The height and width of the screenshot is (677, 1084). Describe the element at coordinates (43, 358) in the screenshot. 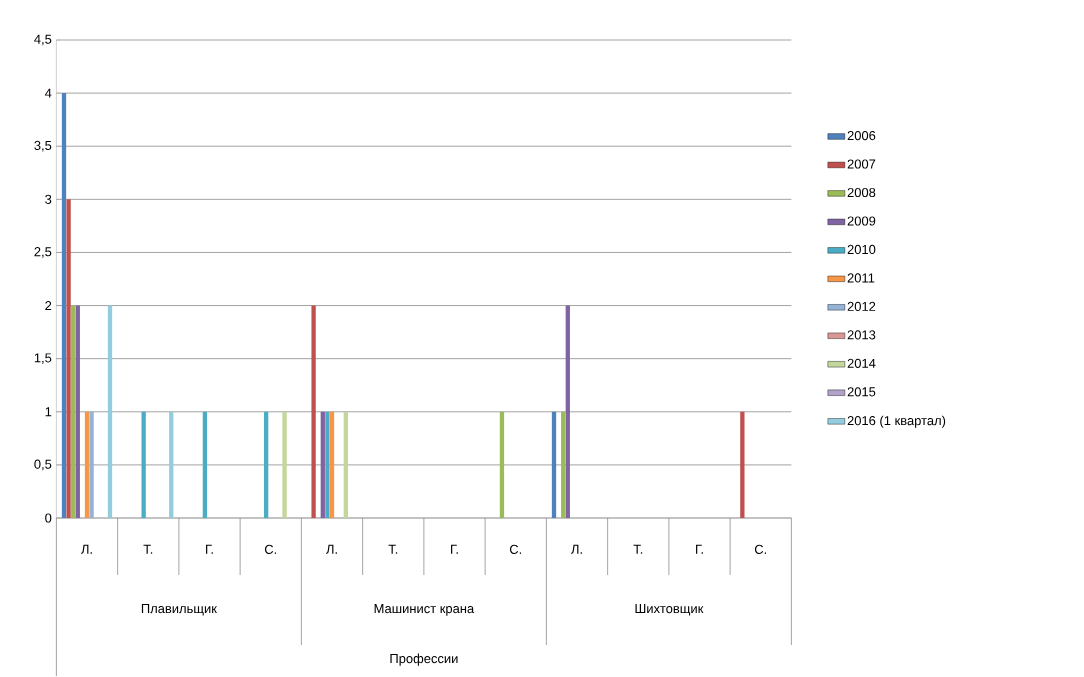

I see `y-tick-label: 1,5` at that location.